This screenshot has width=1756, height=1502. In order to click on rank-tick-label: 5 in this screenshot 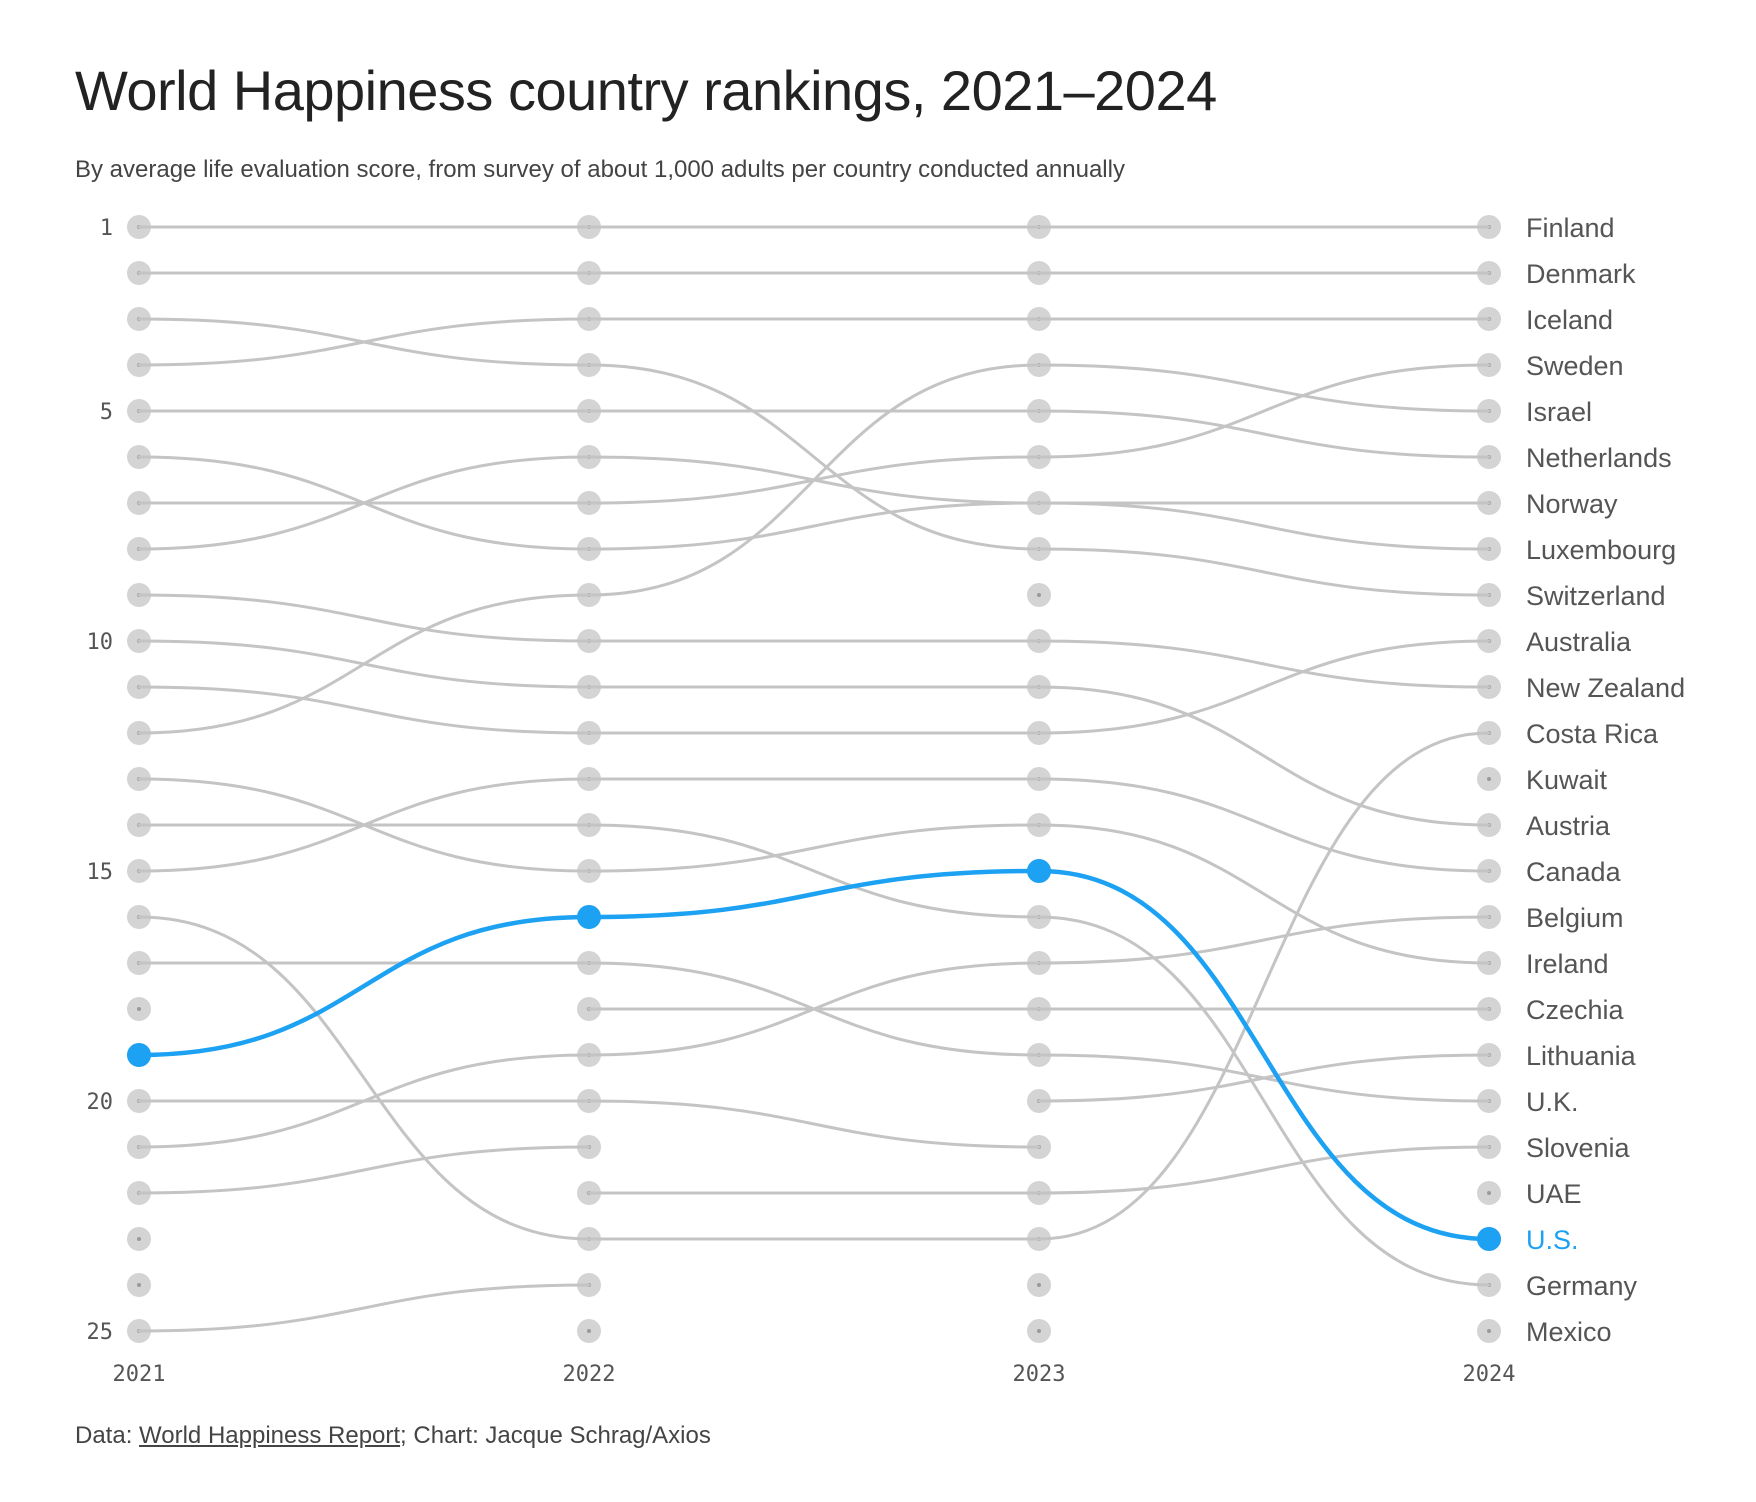, I will do `click(106, 412)`.